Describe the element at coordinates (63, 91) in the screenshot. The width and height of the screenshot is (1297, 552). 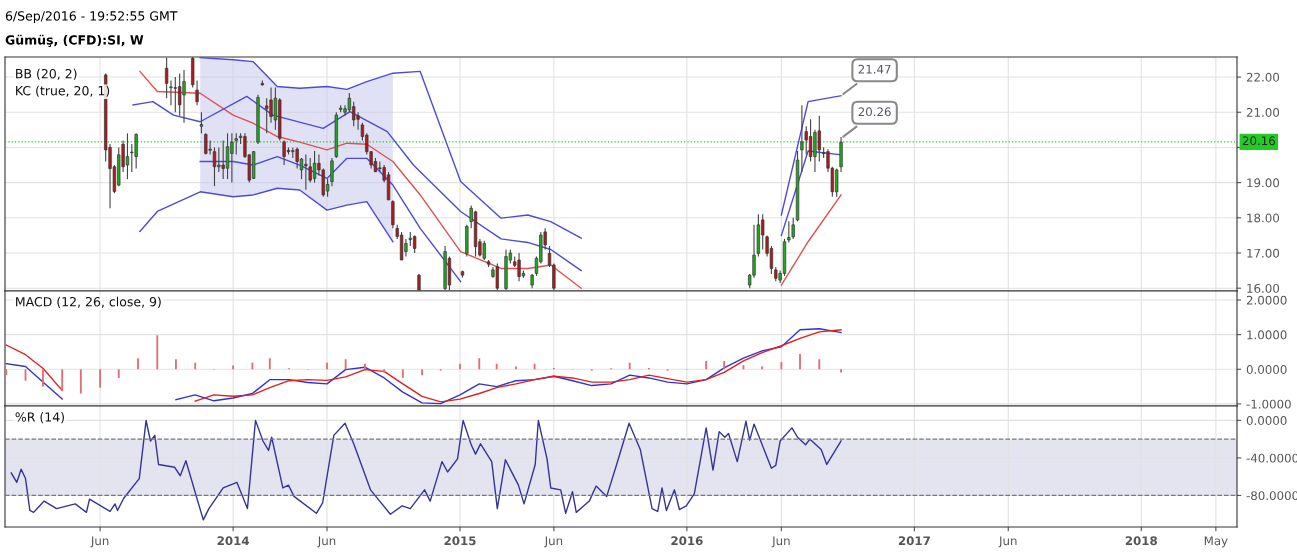
I see `annotation: KC (true, 20, 1)` at that location.